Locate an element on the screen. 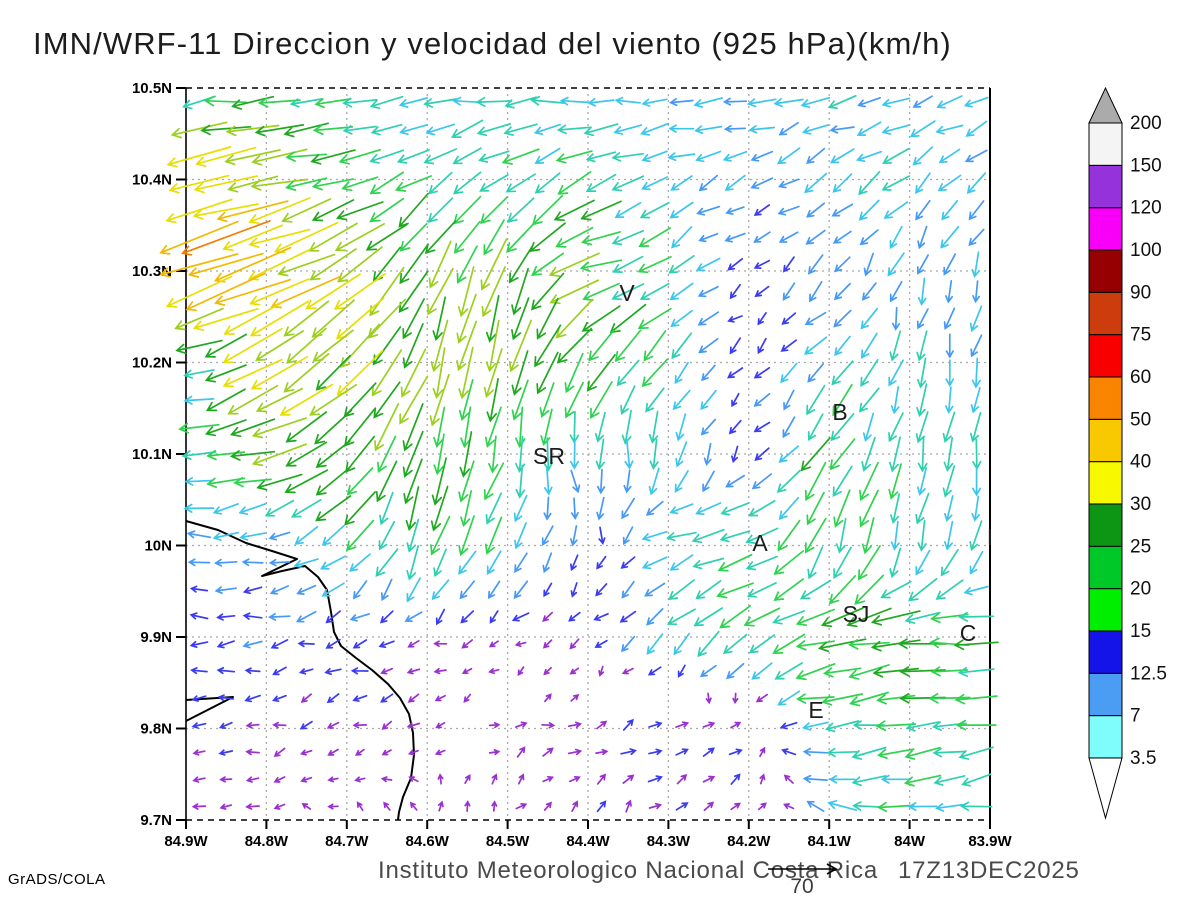  y-axis-tick-label: 10.2N is located at coordinates (152, 363).